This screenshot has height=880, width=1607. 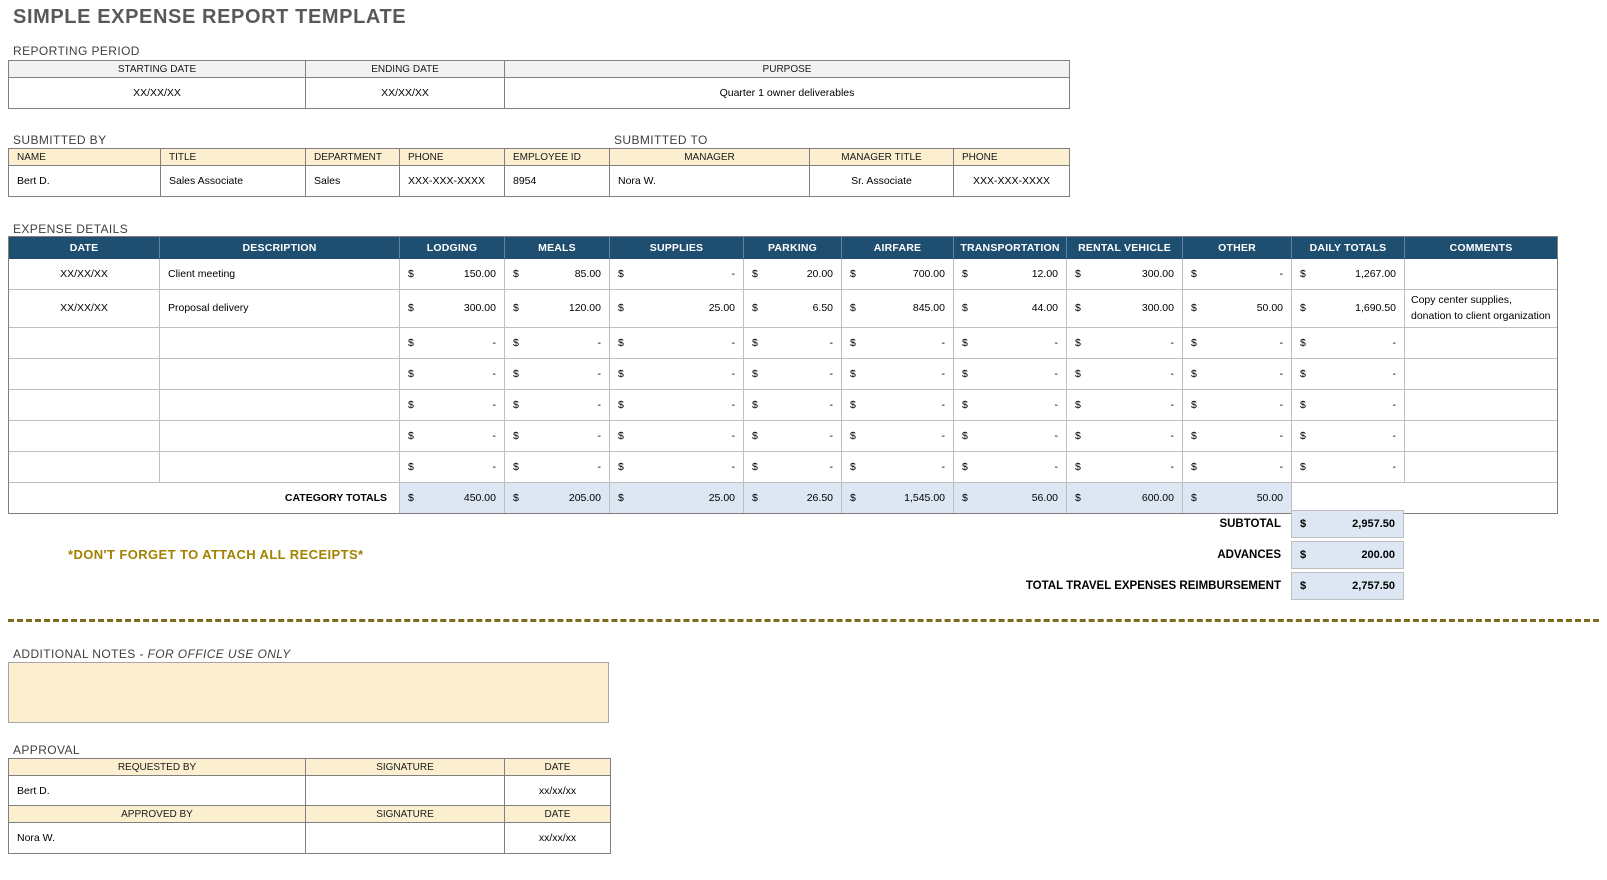 I want to click on requested-by-name: Bert D., so click(x=157, y=791).